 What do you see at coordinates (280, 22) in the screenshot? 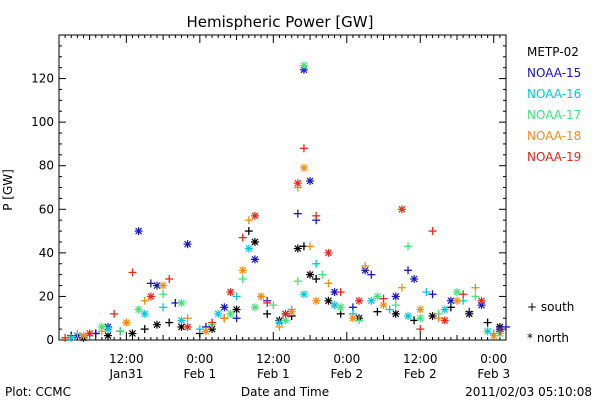
I see `chart-title: Hemispheric Power [GW]` at bounding box center [280, 22].